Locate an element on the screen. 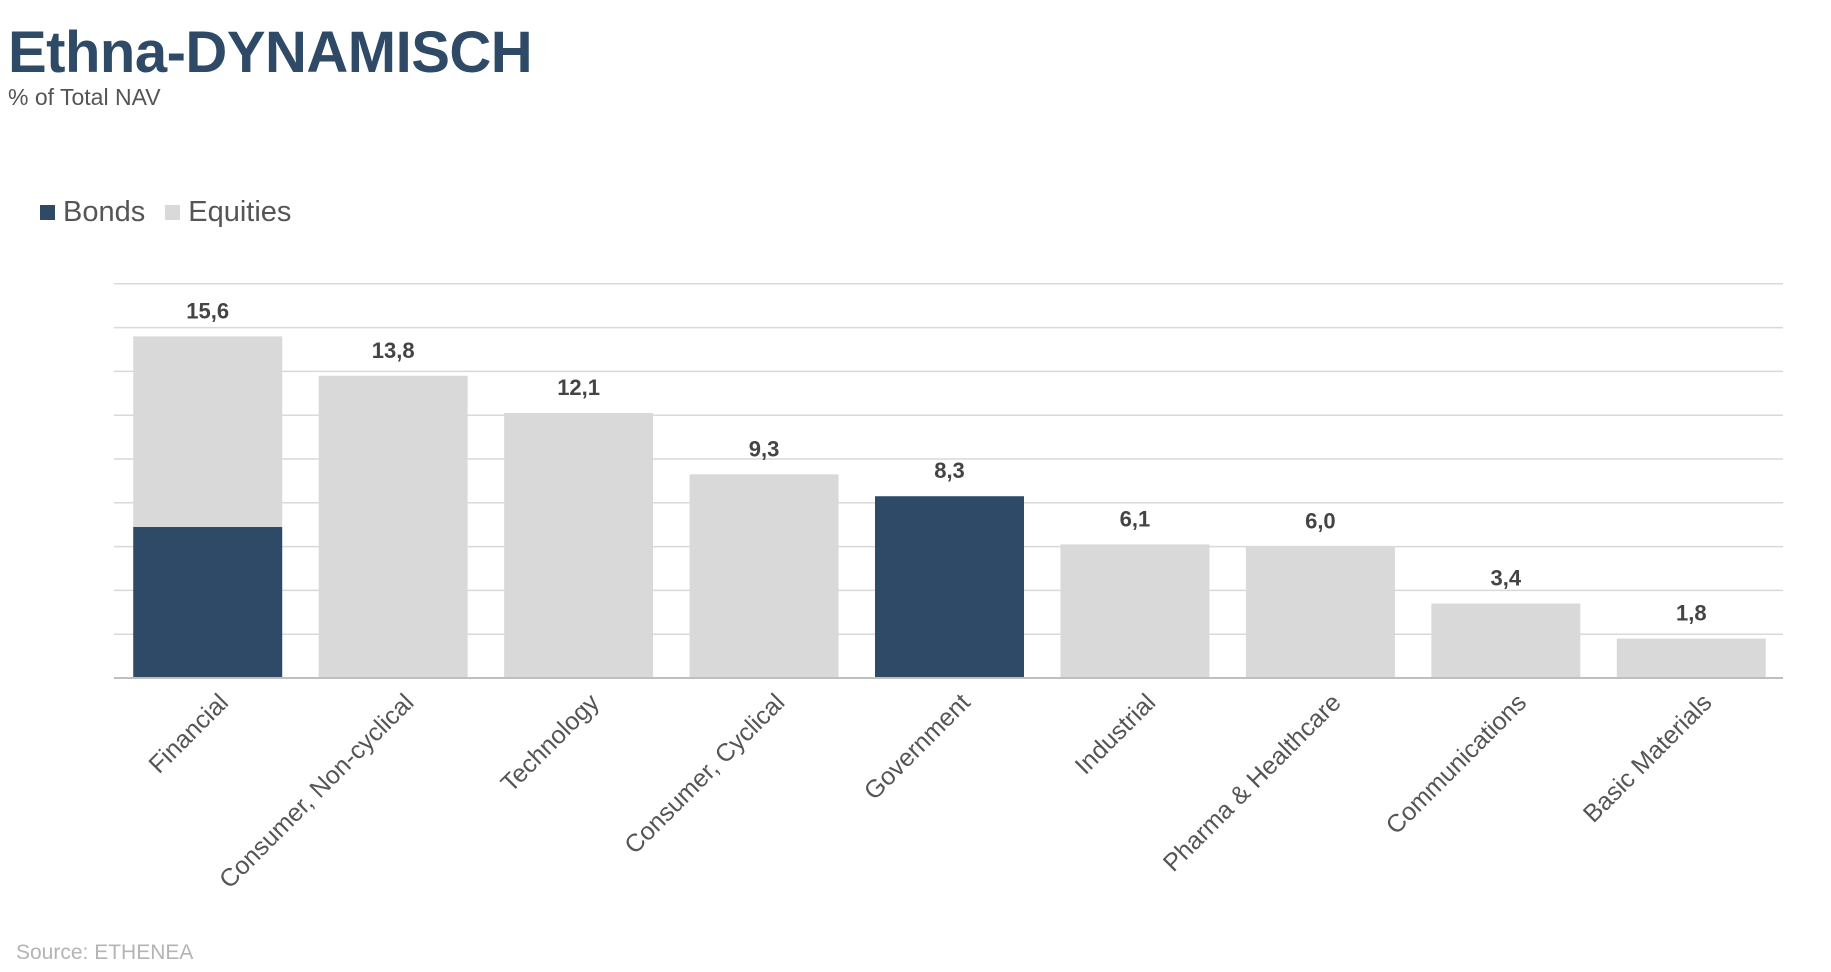 Image resolution: width=1831 pixels, height=972 pixels. category-label: Government is located at coordinates (917, 746).